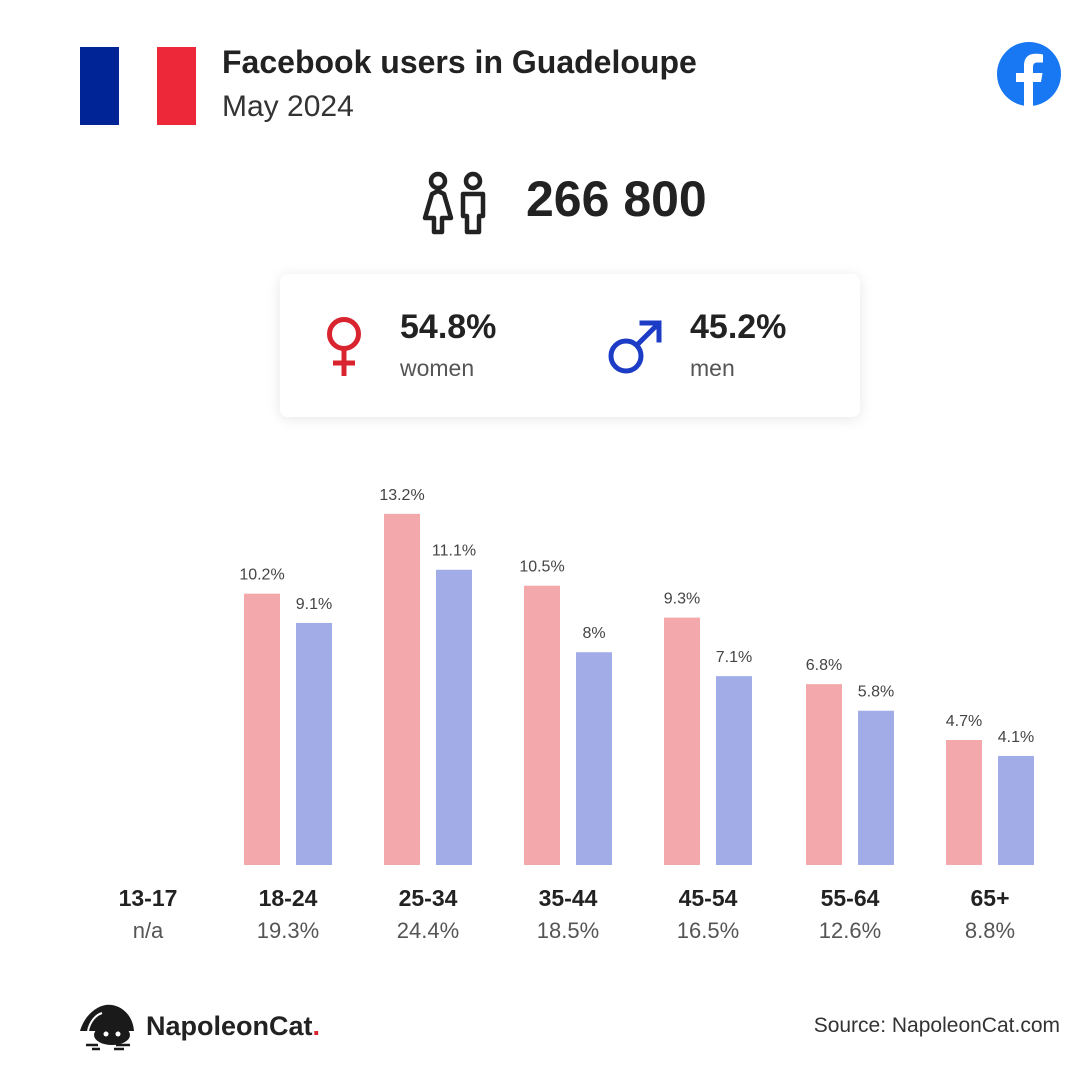 The height and width of the screenshot is (1080, 1080). I want to click on age-total-65+: 8.8%, so click(990, 930).